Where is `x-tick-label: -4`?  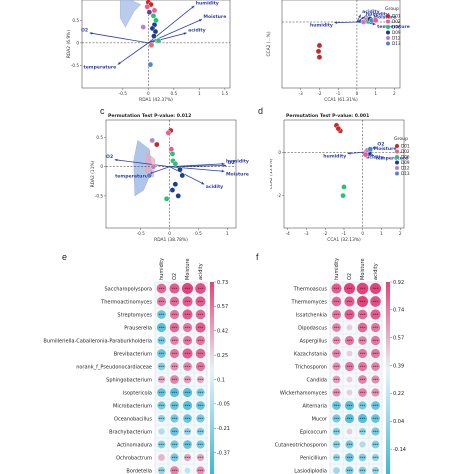
x-tick-label: -4 is located at coordinates (288, 233).